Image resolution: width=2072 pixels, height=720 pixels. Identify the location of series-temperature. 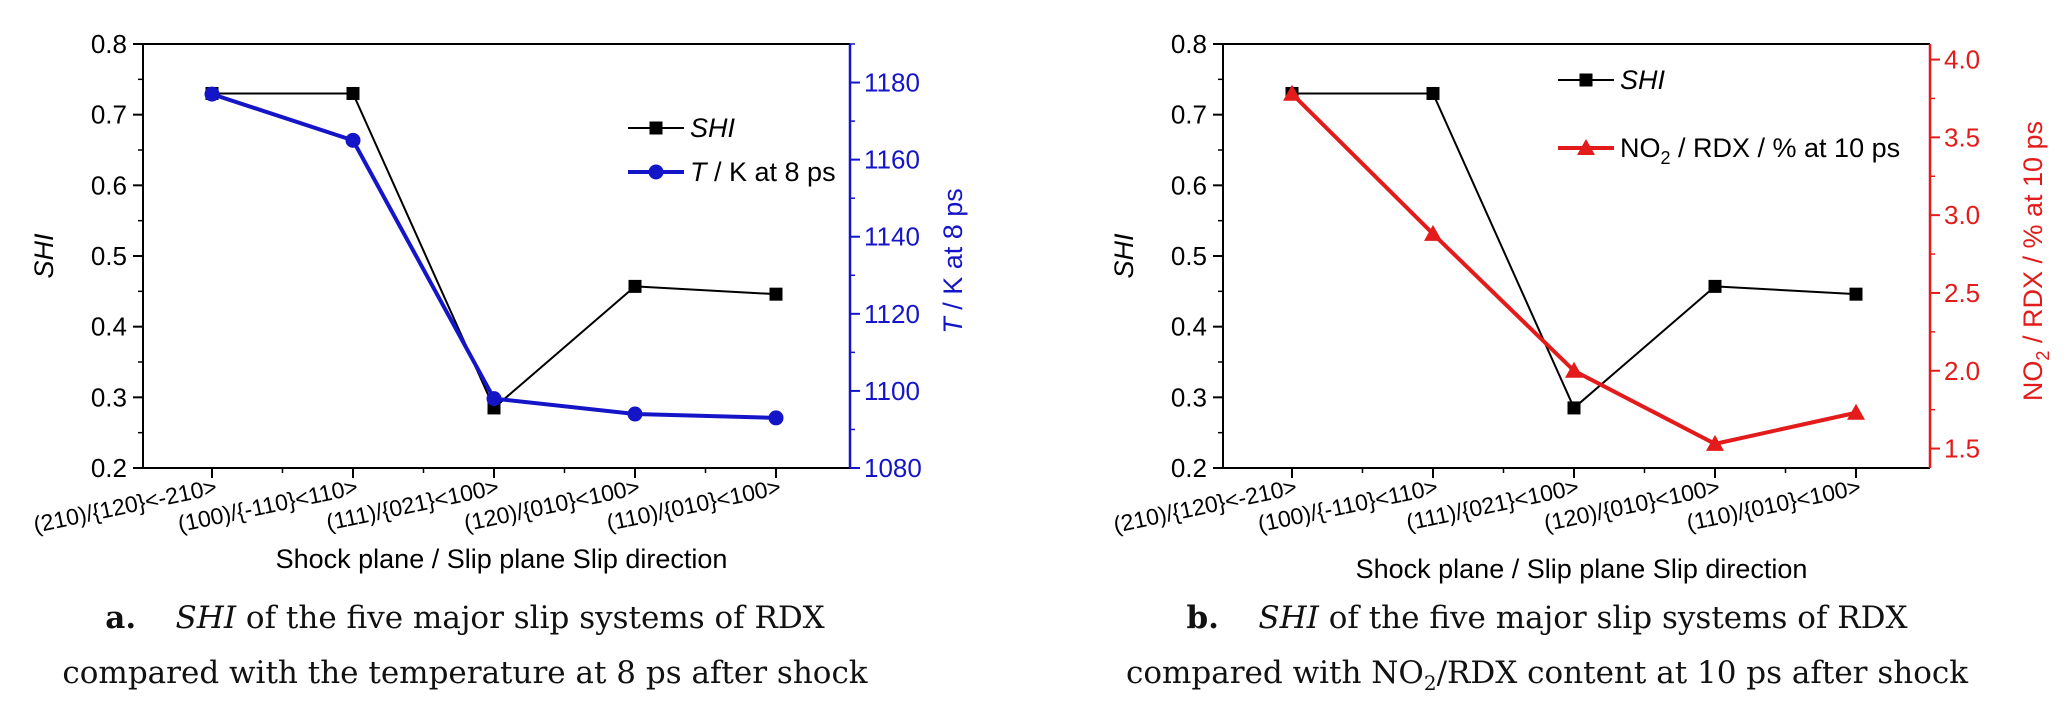
(494, 256).